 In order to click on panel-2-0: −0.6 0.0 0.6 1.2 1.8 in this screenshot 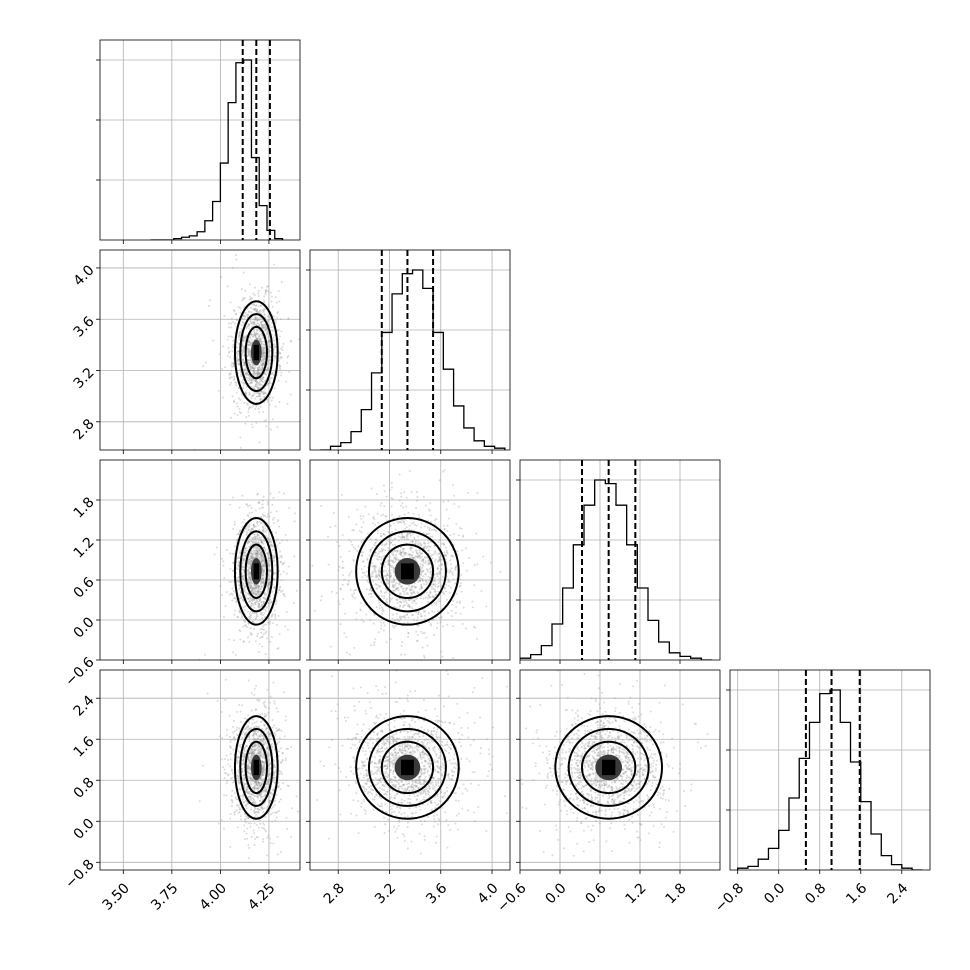, I will do `click(181, 574)`.